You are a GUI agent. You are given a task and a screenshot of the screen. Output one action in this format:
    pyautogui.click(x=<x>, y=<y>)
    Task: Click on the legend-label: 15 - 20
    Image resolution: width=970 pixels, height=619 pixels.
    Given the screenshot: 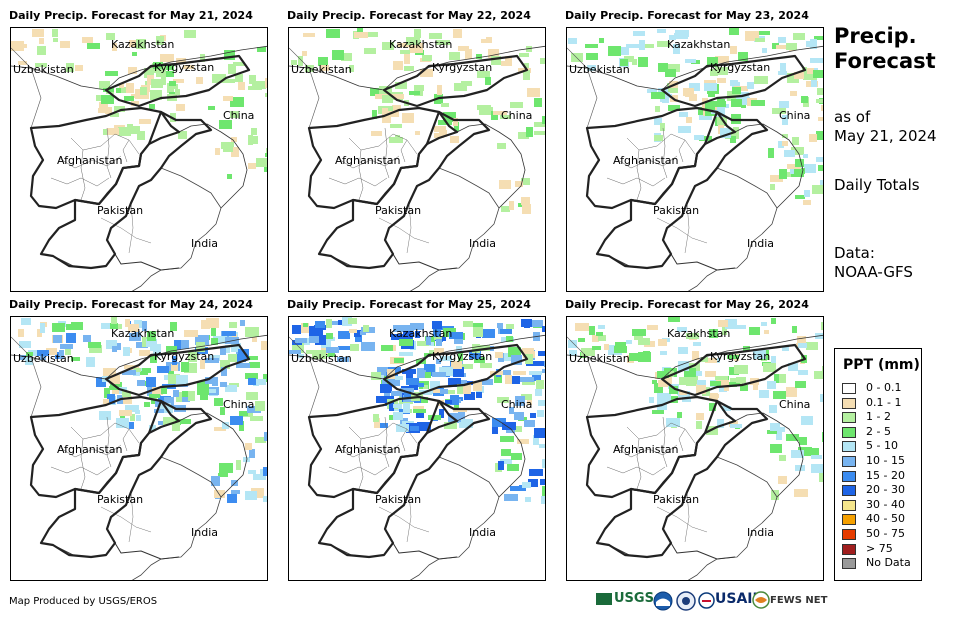 What is the action you would take?
    pyautogui.click(x=885, y=475)
    